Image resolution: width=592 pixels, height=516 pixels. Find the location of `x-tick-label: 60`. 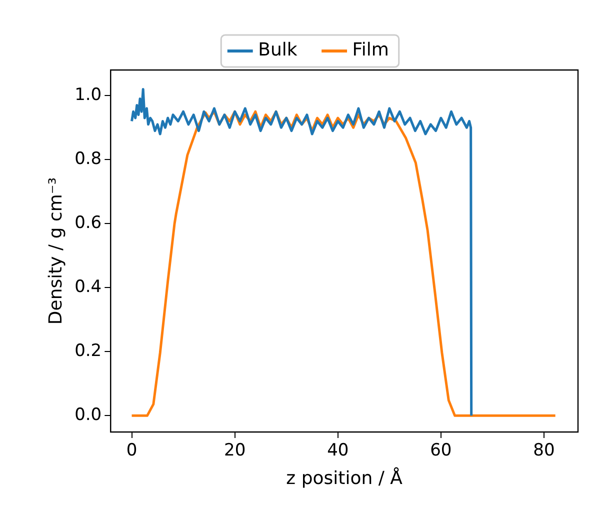

x-tick-label: 60 is located at coordinates (441, 450).